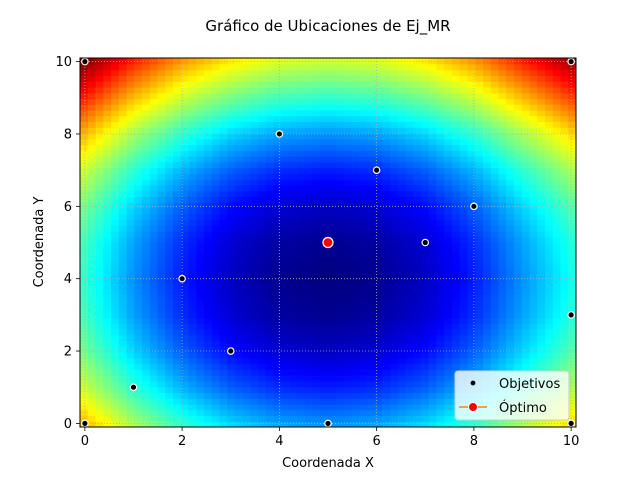 The height and width of the screenshot is (480, 640). I want to click on y-axis-label: Coordenada Y, so click(39, 242).